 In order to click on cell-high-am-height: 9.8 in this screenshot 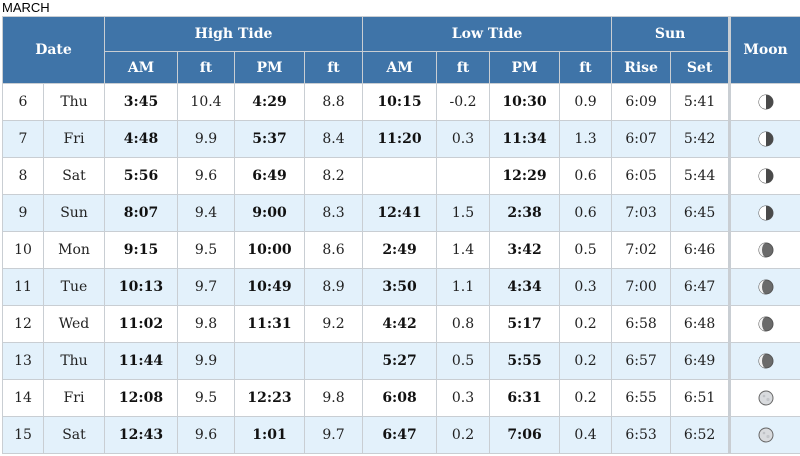, I will do `click(206, 324)`.